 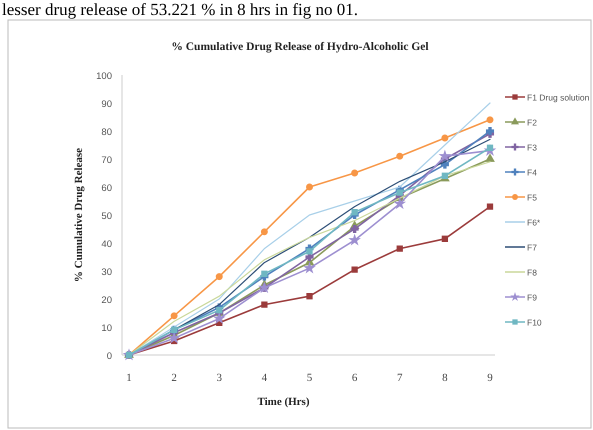 What do you see at coordinates (174, 378) in the screenshot?
I see `x-tick-label: 2` at bounding box center [174, 378].